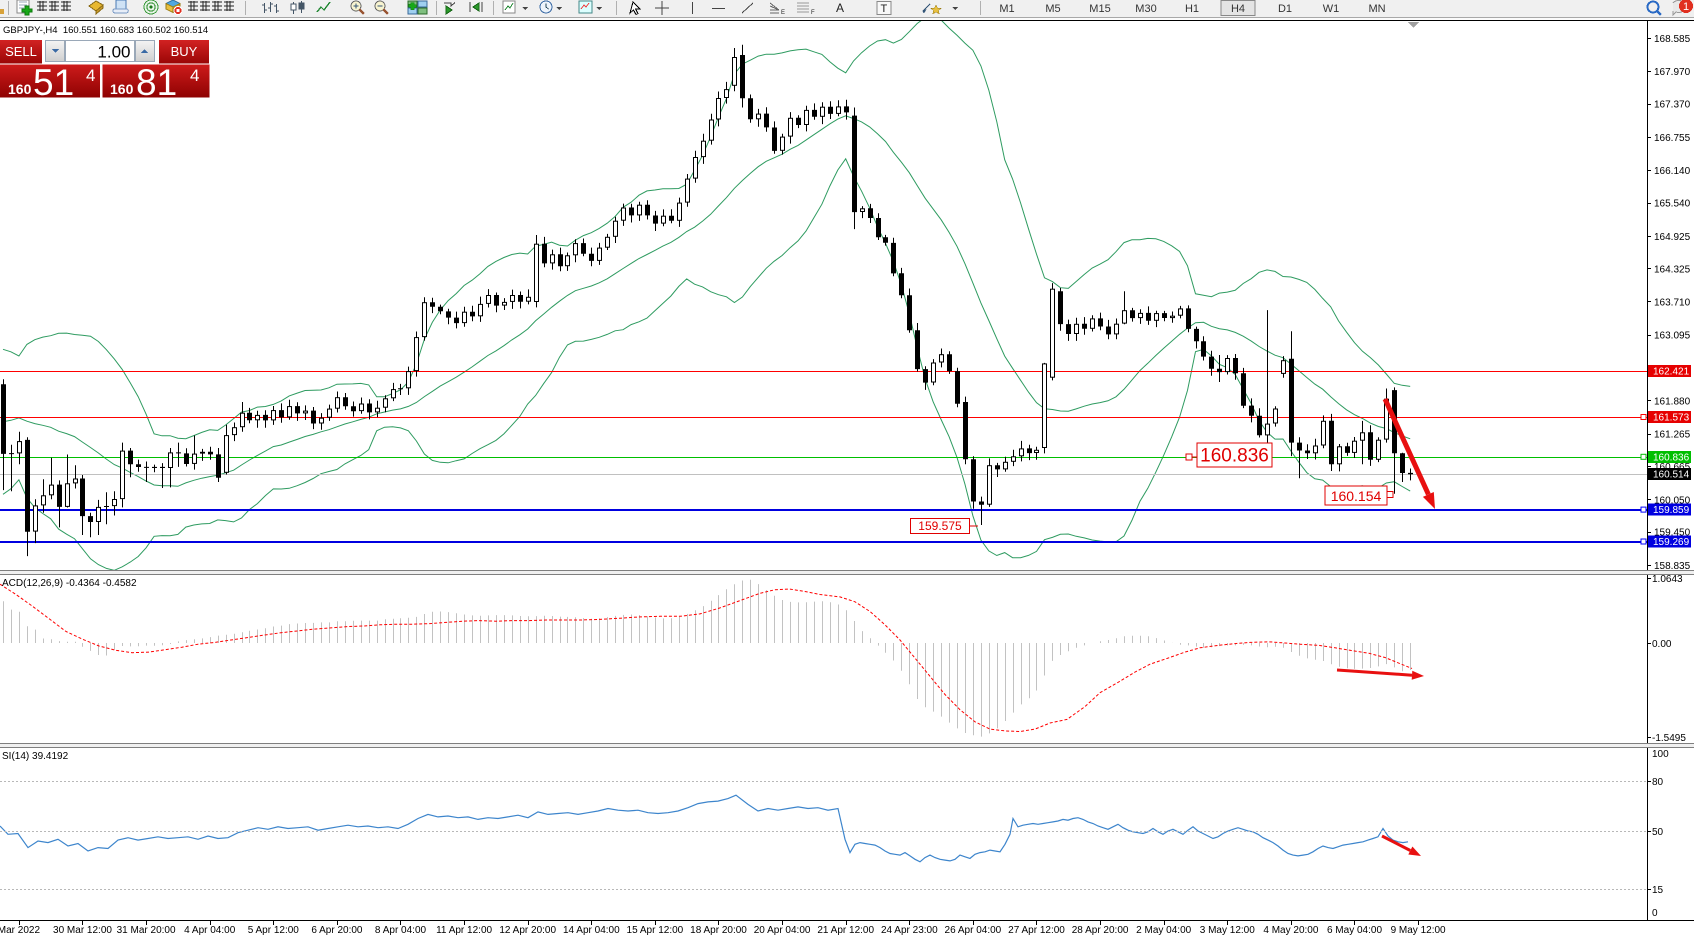 Image resolution: width=1694 pixels, height=937 pixels. Describe the element at coordinates (783, 13) in the screenshot. I see `svg-text: E` at that location.